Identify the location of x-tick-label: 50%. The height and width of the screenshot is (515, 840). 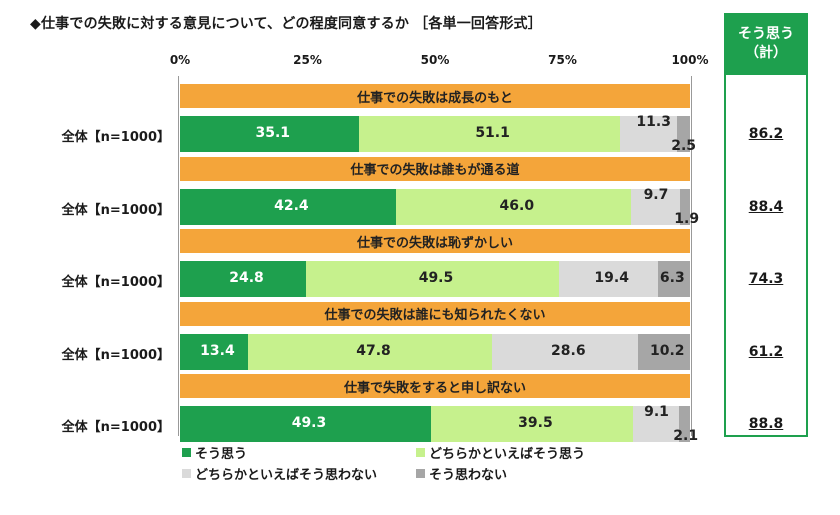
(435, 60).